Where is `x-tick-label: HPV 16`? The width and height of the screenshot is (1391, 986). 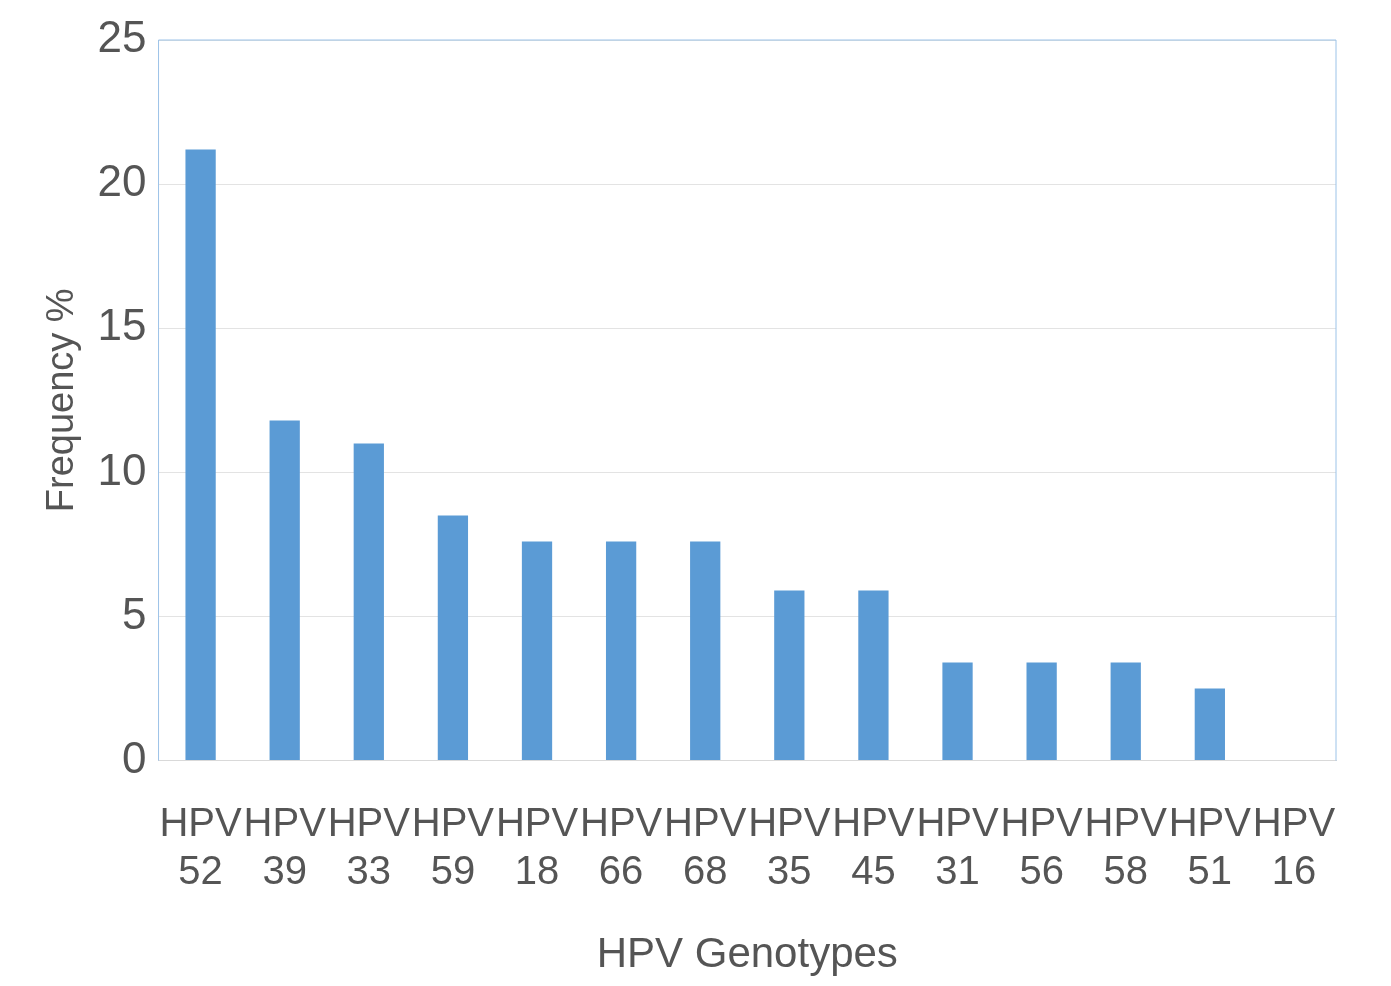
x-tick-label: HPV 16 is located at coordinates (1294, 845).